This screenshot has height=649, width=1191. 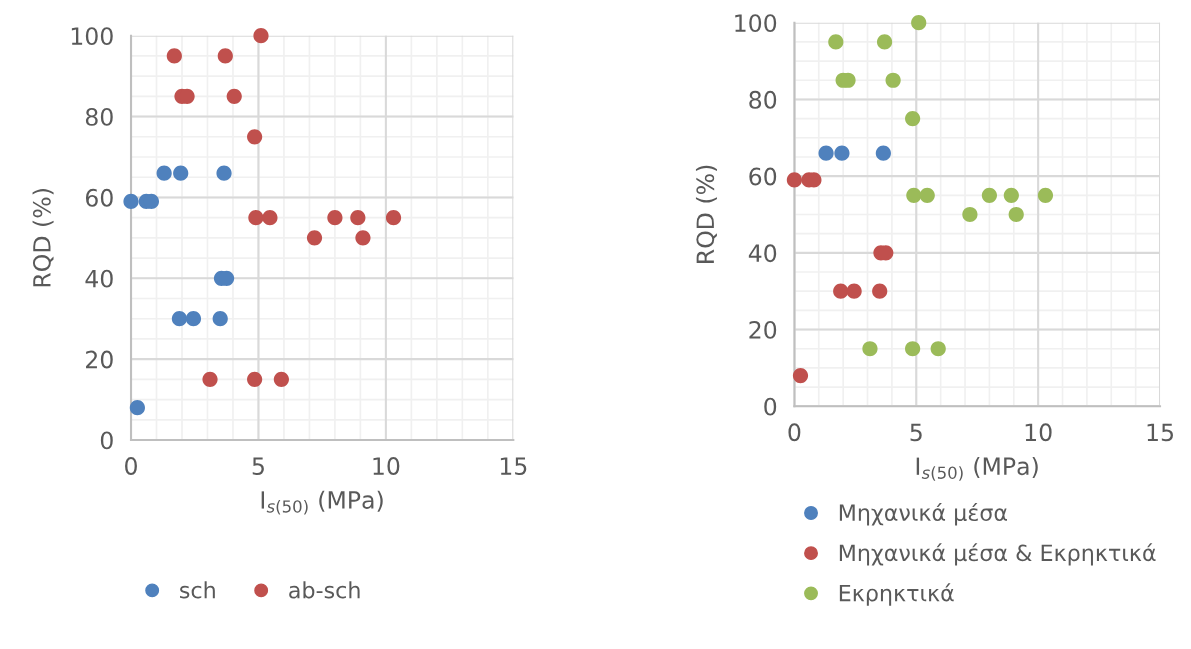 I want to click on legend-label: Μηχανικά μέσα & Εκρηκτικά, so click(x=997, y=554).